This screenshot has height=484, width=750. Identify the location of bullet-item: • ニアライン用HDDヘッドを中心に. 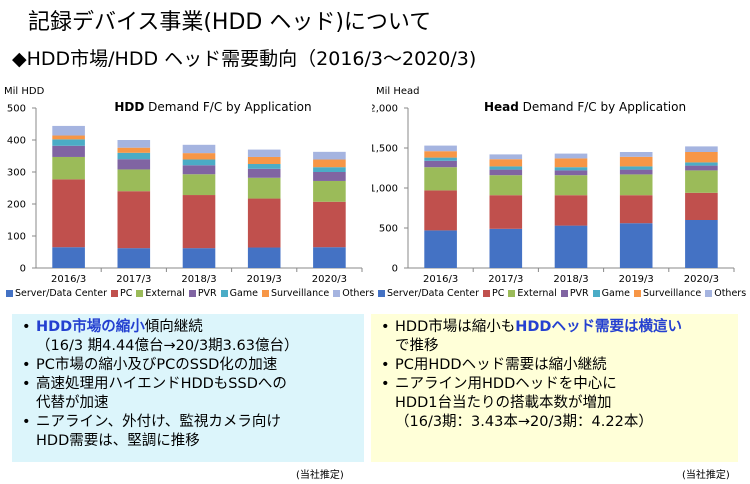
(499, 384).